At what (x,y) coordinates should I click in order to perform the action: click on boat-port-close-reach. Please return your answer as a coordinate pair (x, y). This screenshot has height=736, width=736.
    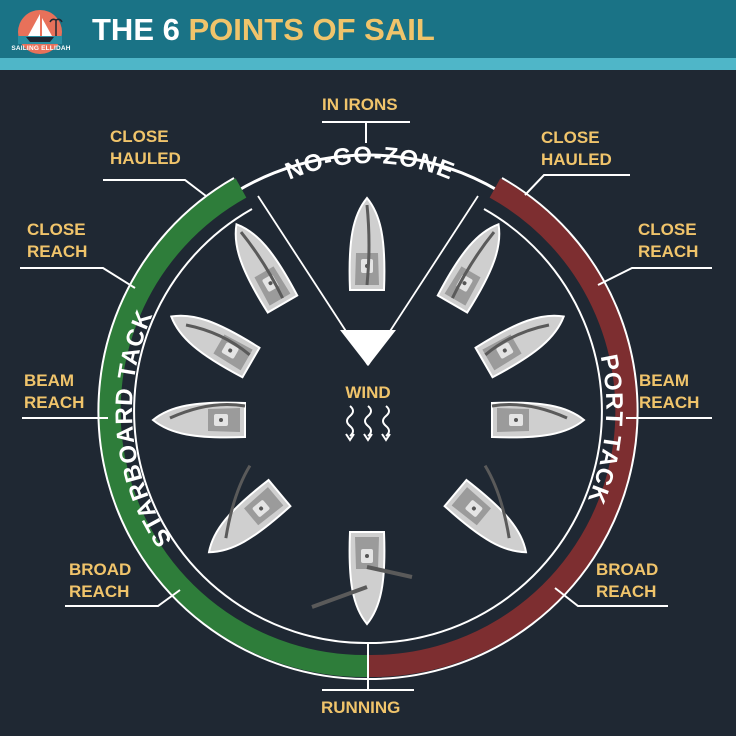
    Looking at the image, I should click on (524, 339).